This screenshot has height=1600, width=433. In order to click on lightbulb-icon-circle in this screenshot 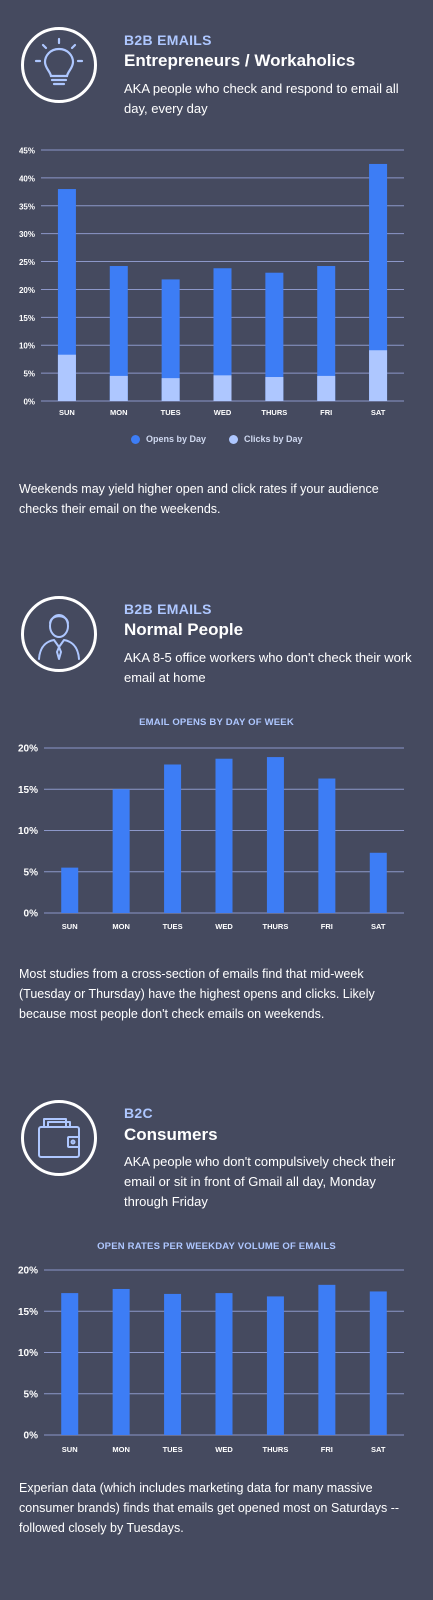, I will do `click(59, 65)`.